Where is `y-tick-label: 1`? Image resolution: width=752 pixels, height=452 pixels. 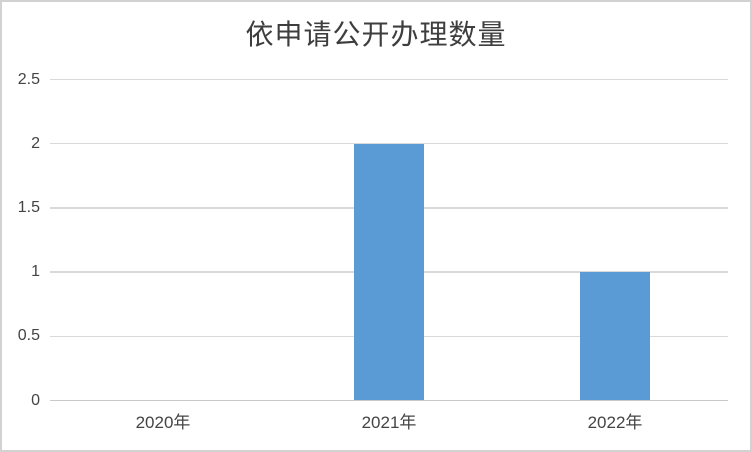
y-tick-label: 1 is located at coordinates (35, 272).